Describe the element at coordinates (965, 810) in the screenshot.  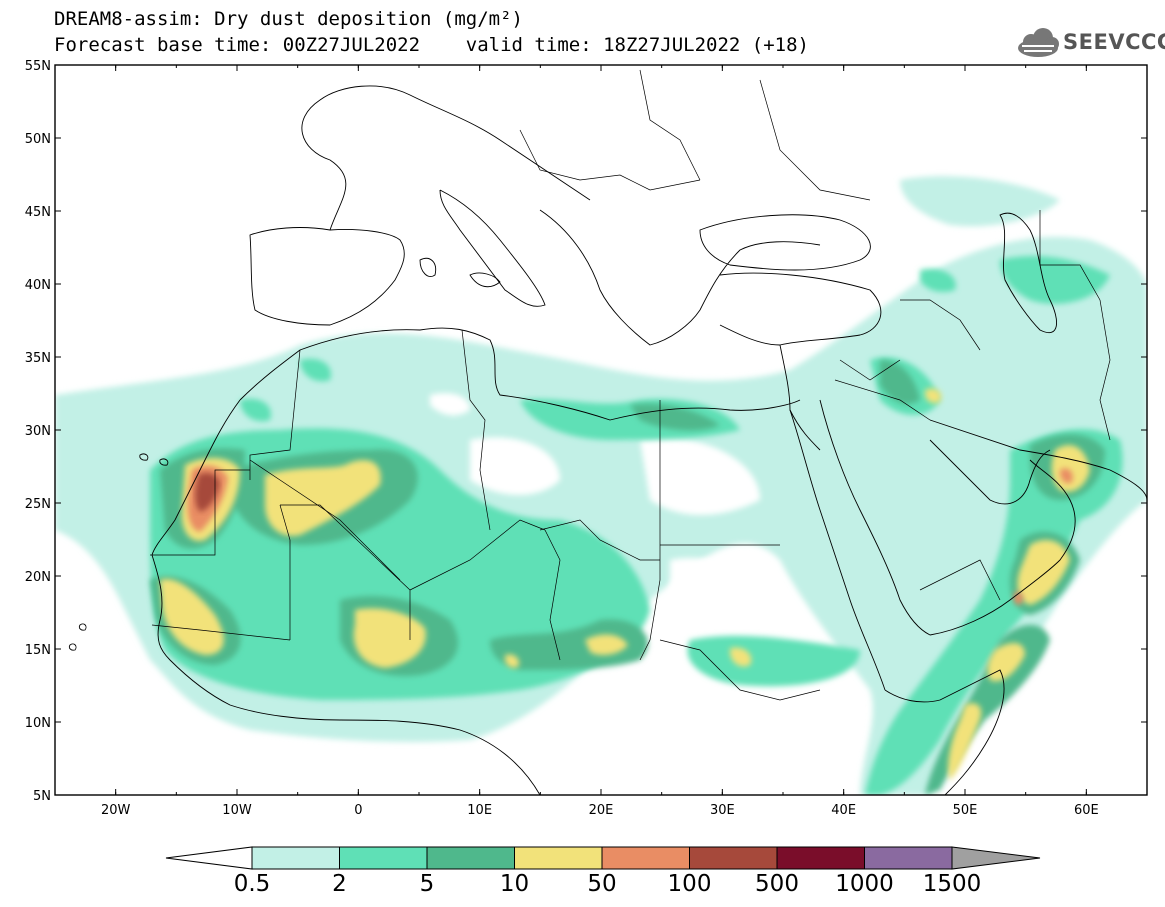
I see `lon-tick-label: 50E` at that location.